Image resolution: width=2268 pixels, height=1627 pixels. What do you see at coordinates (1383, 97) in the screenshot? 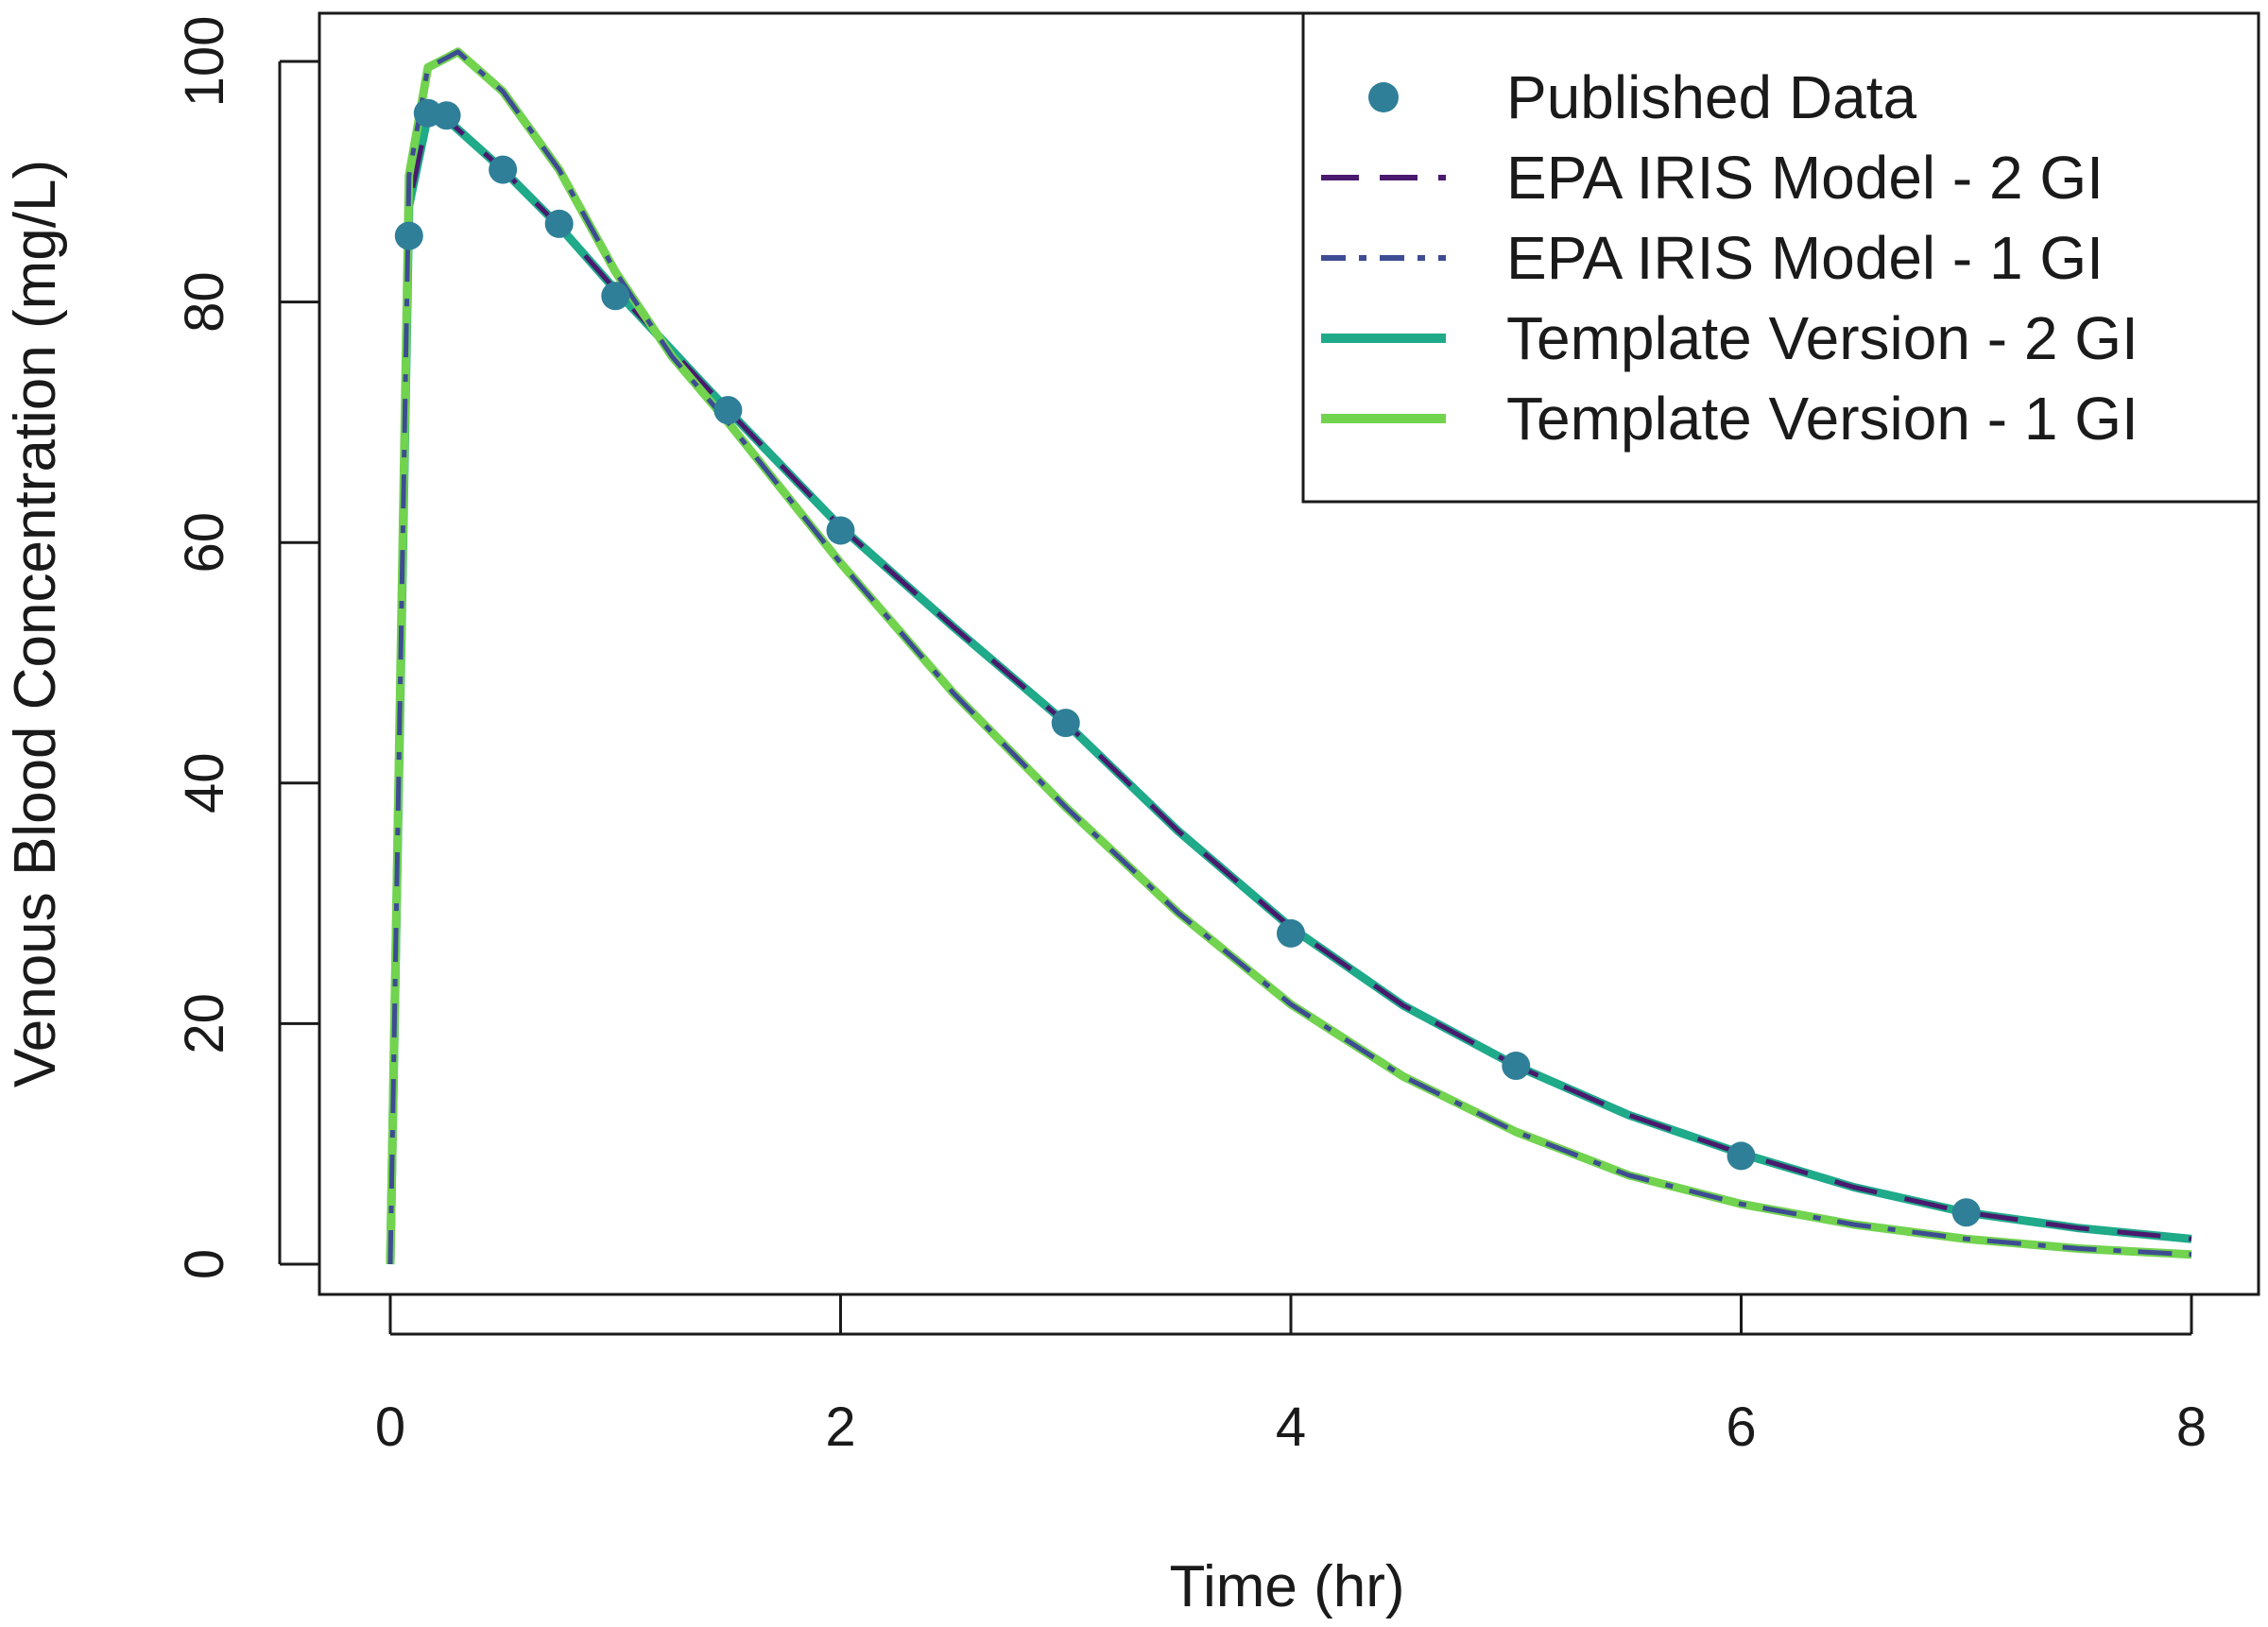
I see `legend-swatch-point` at bounding box center [1383, 97].